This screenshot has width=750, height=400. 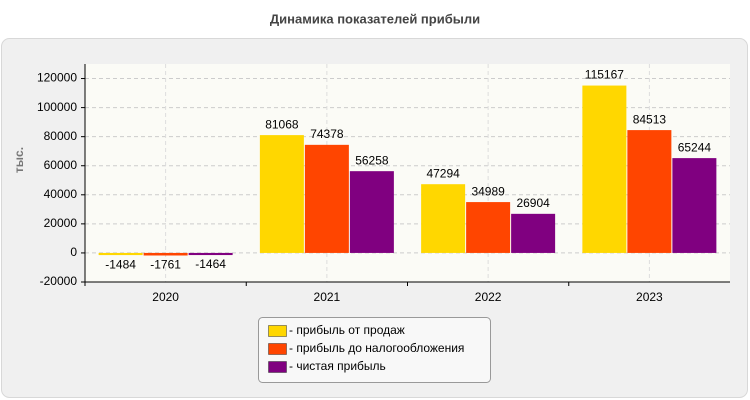 I want to click on y-tick-label: 60000, so click(x=61, y=165).